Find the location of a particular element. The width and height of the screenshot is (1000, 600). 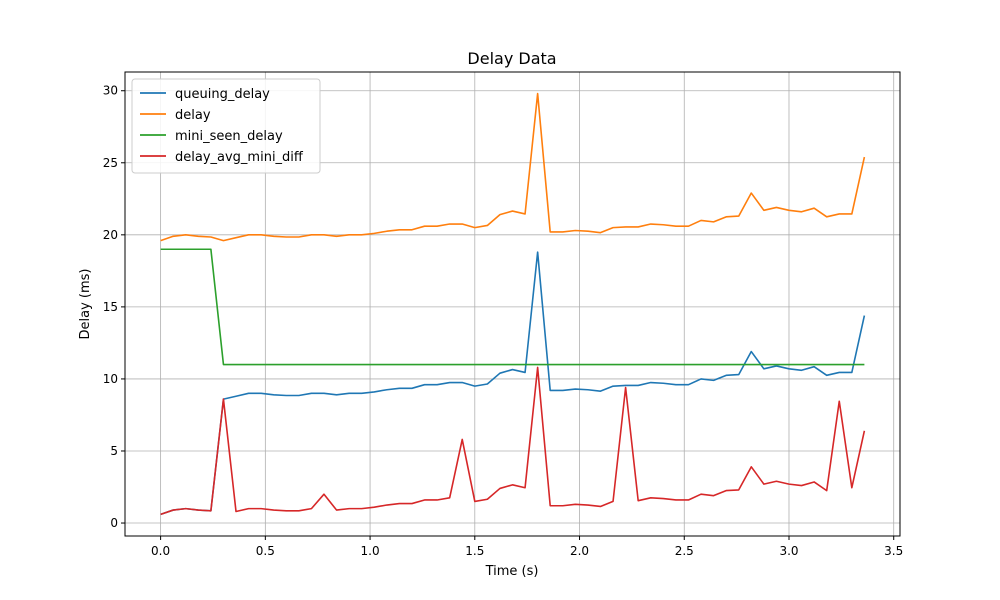

legend-entry: delay is located at coordinates (193, 115).